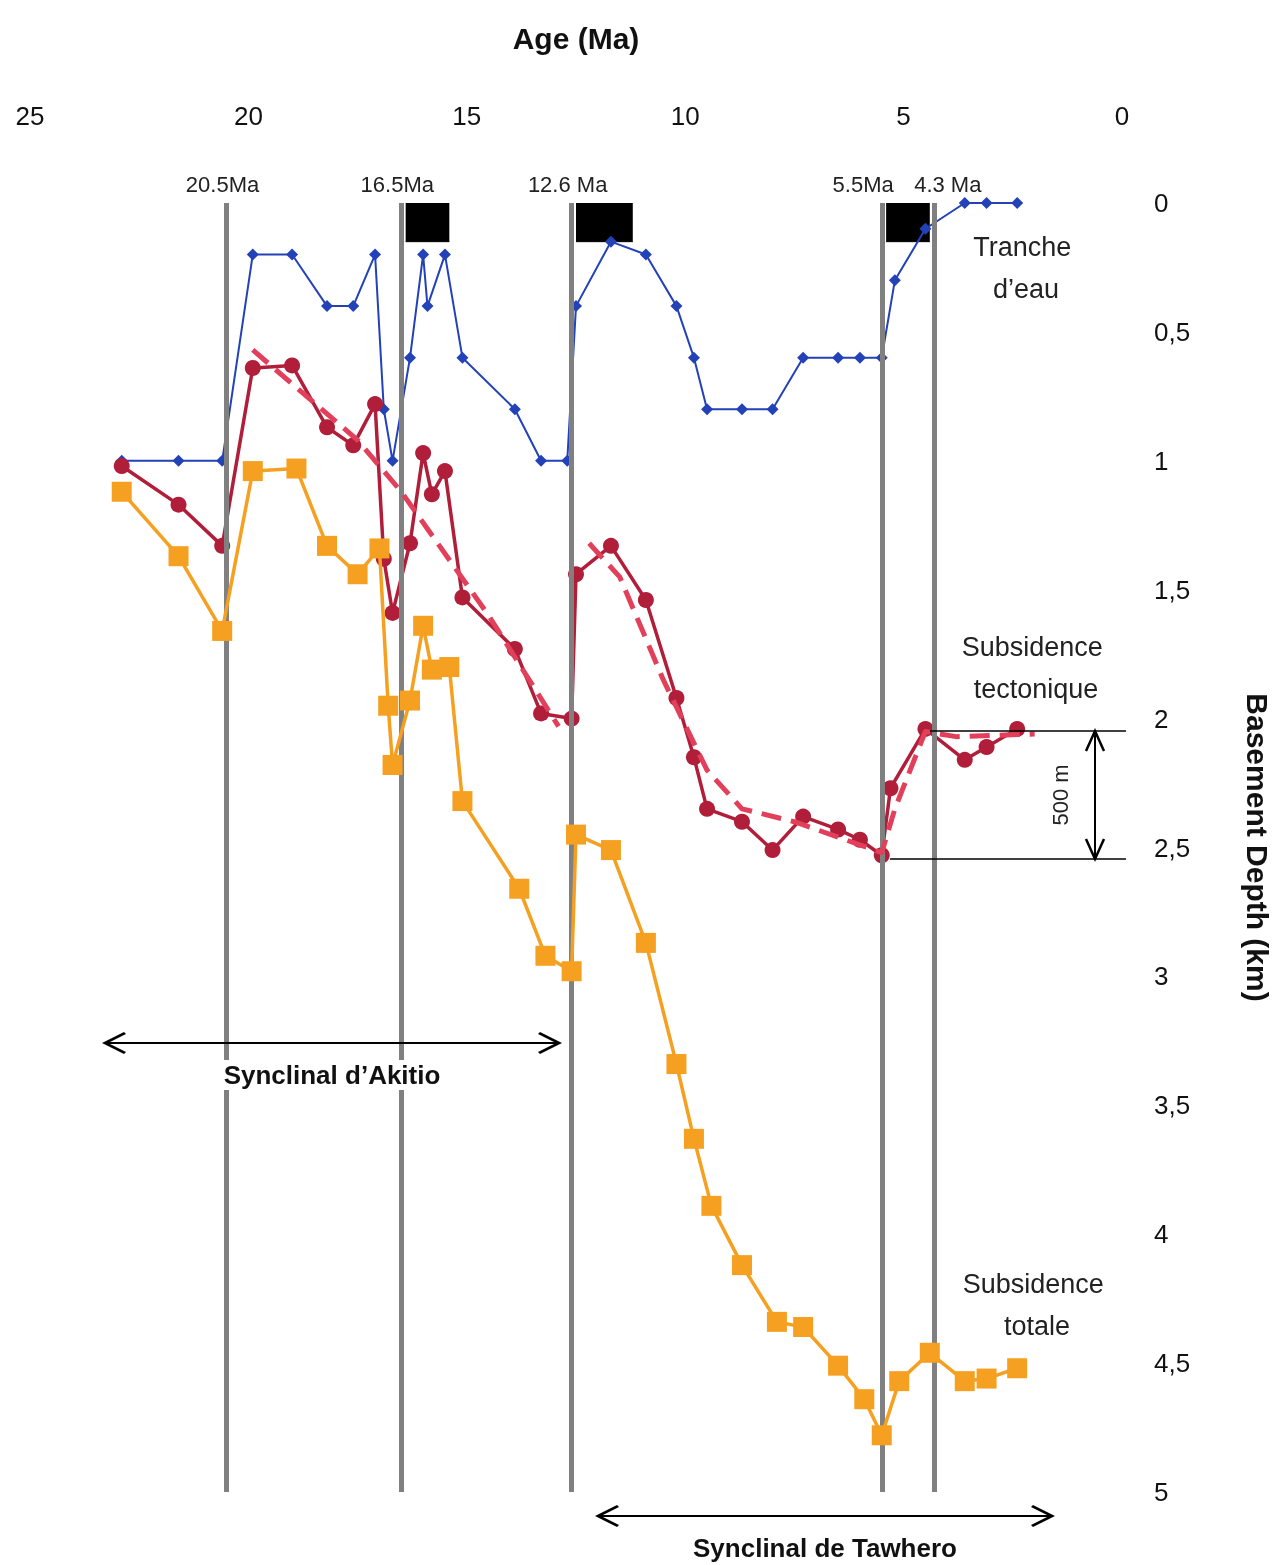 The image size is (1280, 1565). What do you see at coordinates (1161, 1492) in the screenshot?
I see `y-tick-label: 5` at bounding box center [1161, 1492].